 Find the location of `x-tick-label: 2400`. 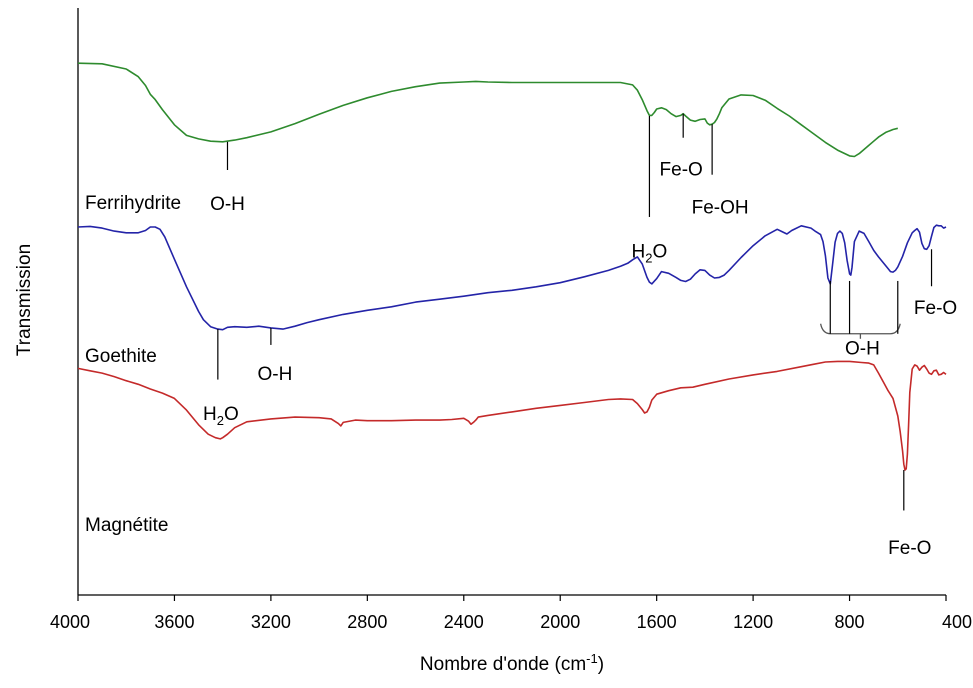

x-tick-label: 2400 is located at coordinates (464, 622).